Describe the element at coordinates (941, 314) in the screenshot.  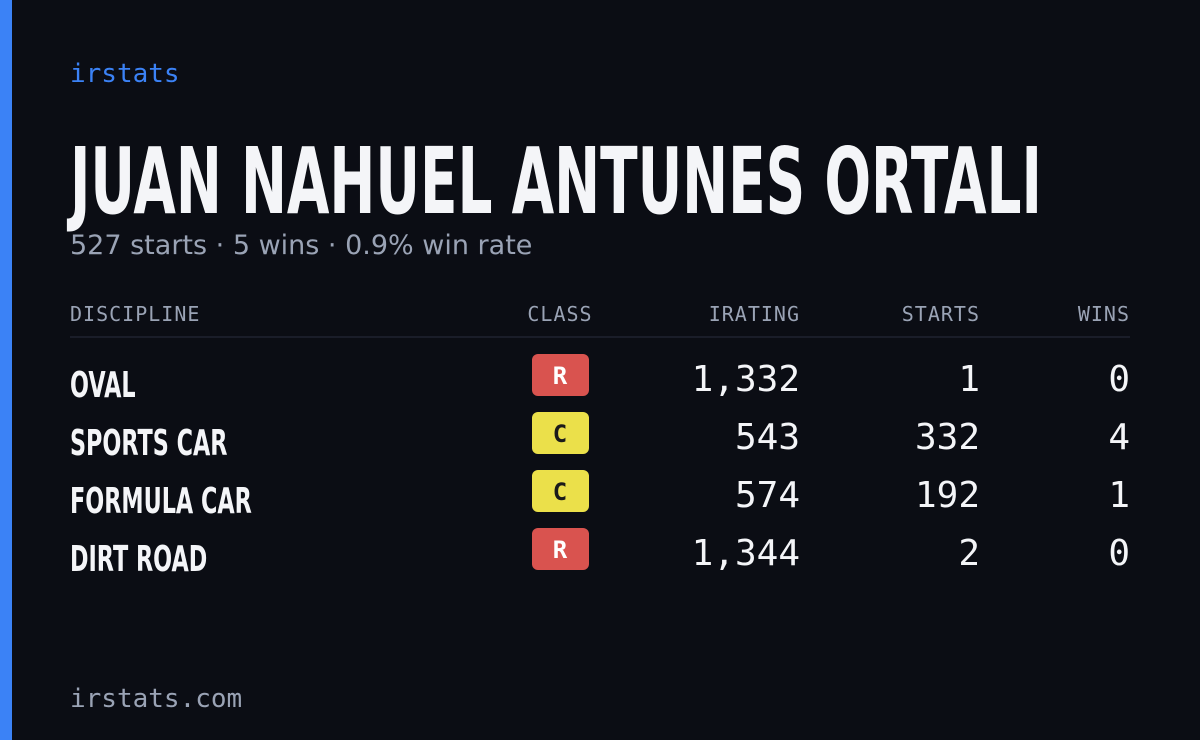
I see `column-header: STARTS` at that location.